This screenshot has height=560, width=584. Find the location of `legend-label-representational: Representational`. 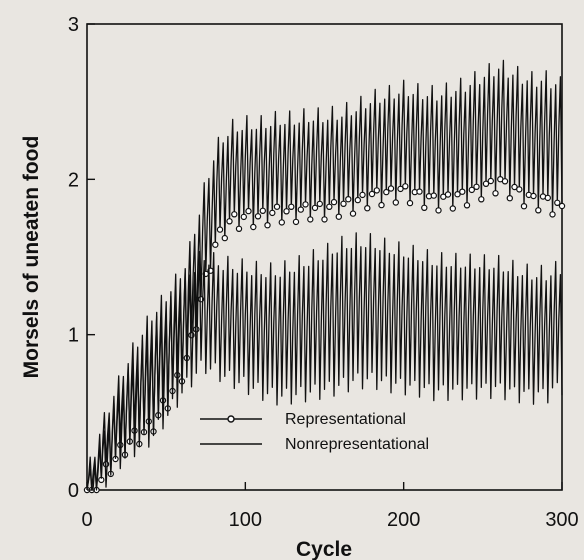

legend-label-representational: Representational is located at coordinates (345, 419).